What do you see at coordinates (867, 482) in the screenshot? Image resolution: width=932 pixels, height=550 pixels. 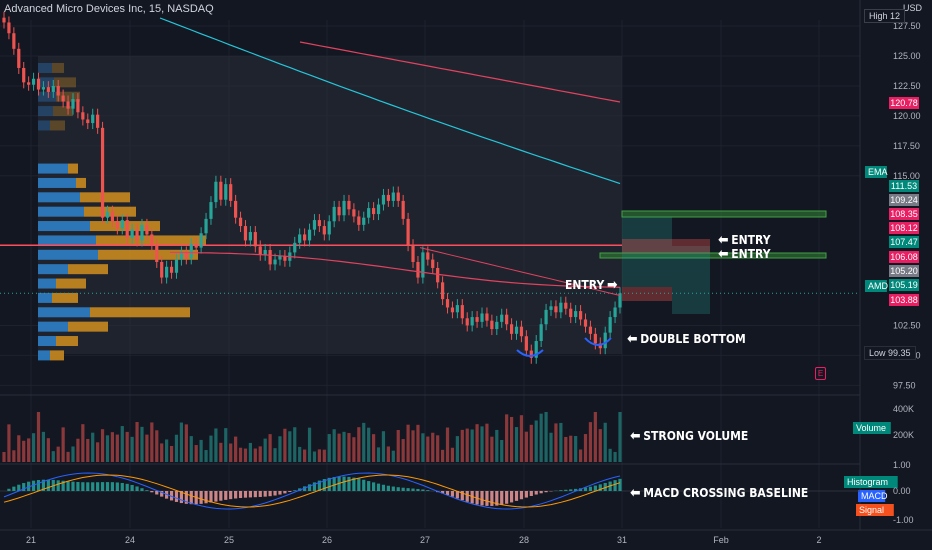 I see `histogram-label: Histogram` at bounding box center [867, 482].